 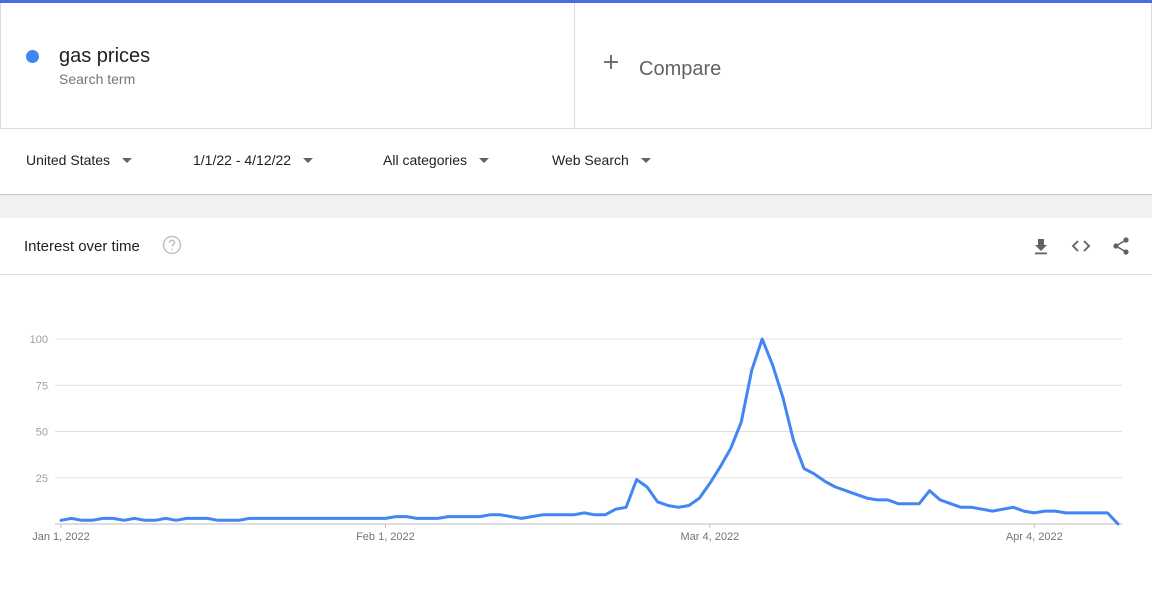 I want to click on region-dropdown: United States, so click(x=79, y=160).